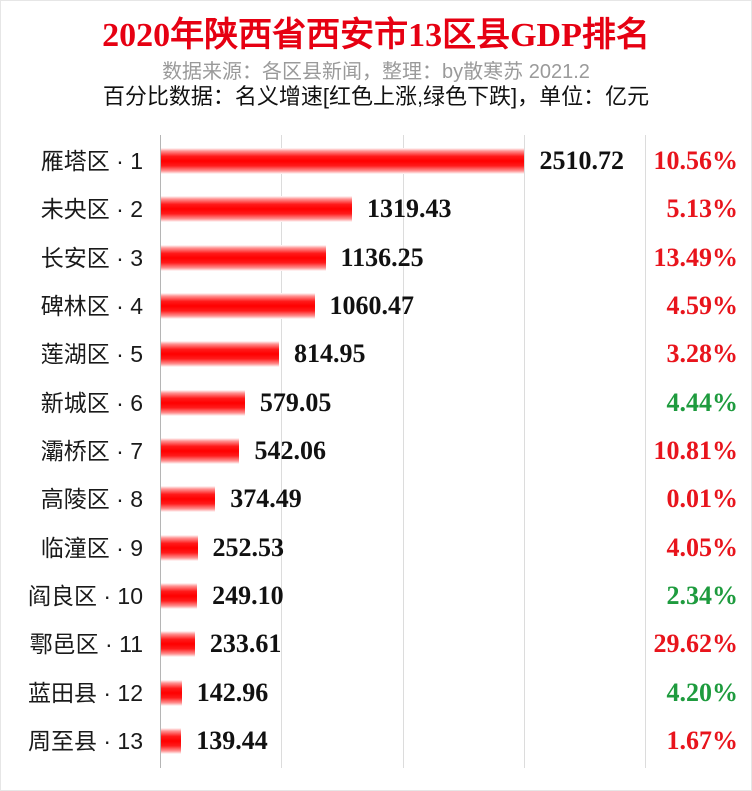 This screenshot has height=791, width=752. I want to click on category-label: 碑林区 · 4, so click(91, 305).